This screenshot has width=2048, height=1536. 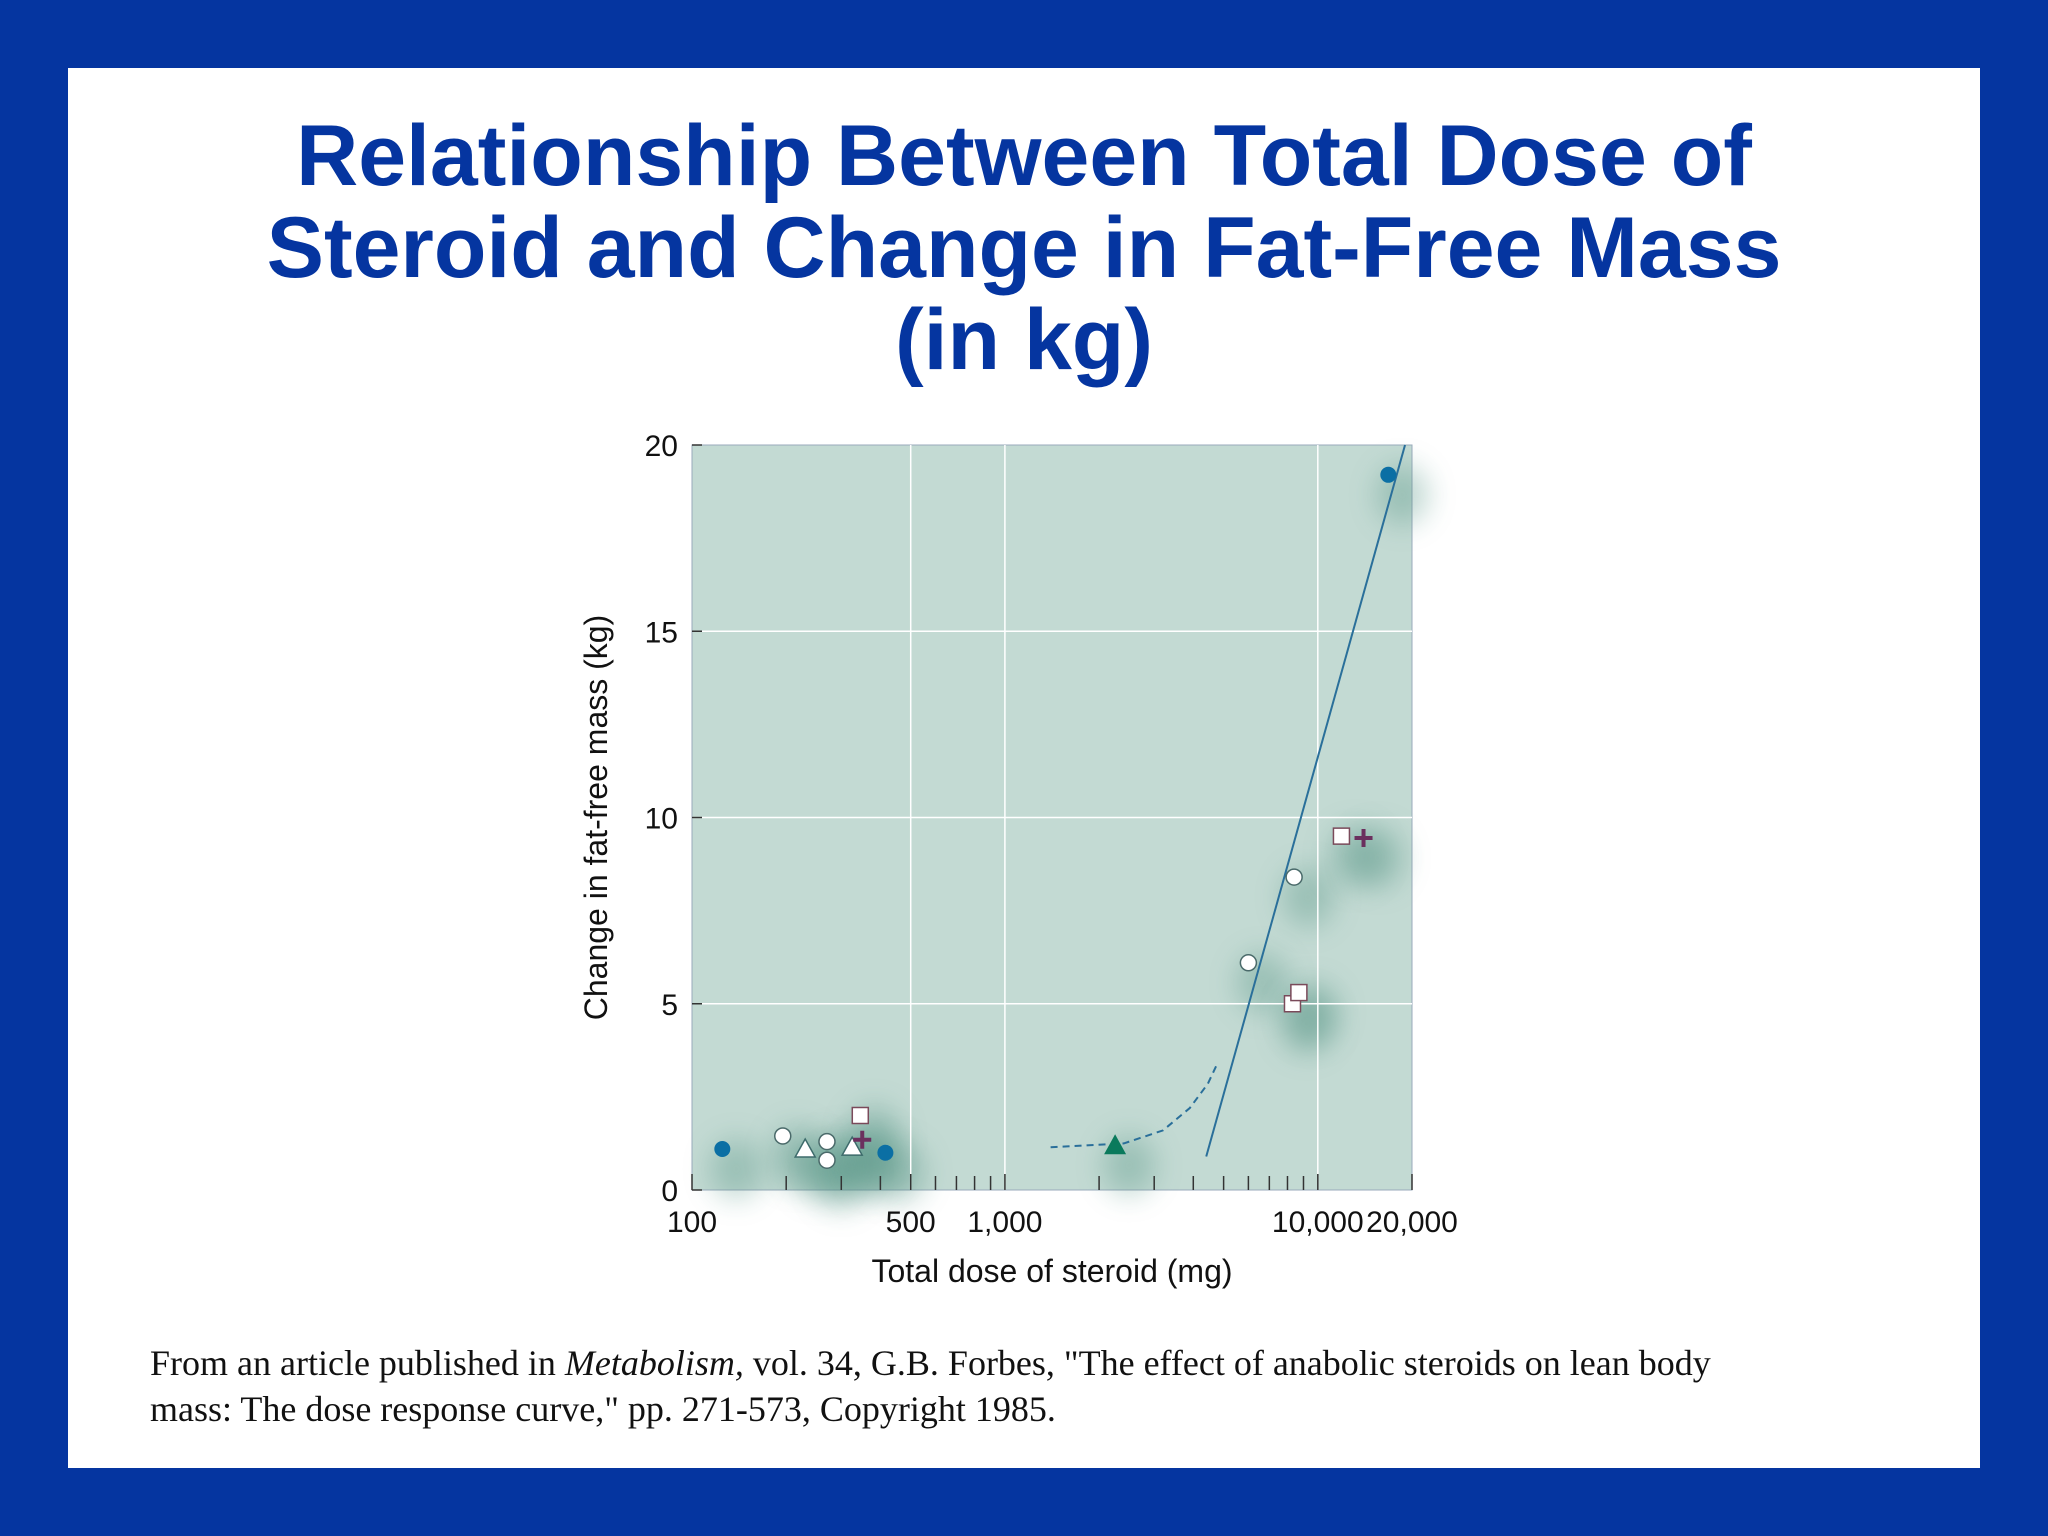 I want to click on citation-journal: Metabolism,, so click(x=654, y=1363).